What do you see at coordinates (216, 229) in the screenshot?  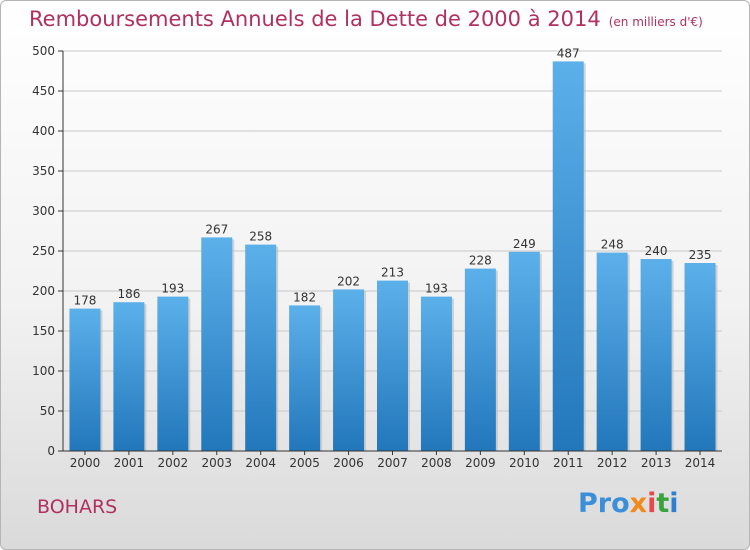 I see `bar-value-label: 267` at bounding box center [216, 229].